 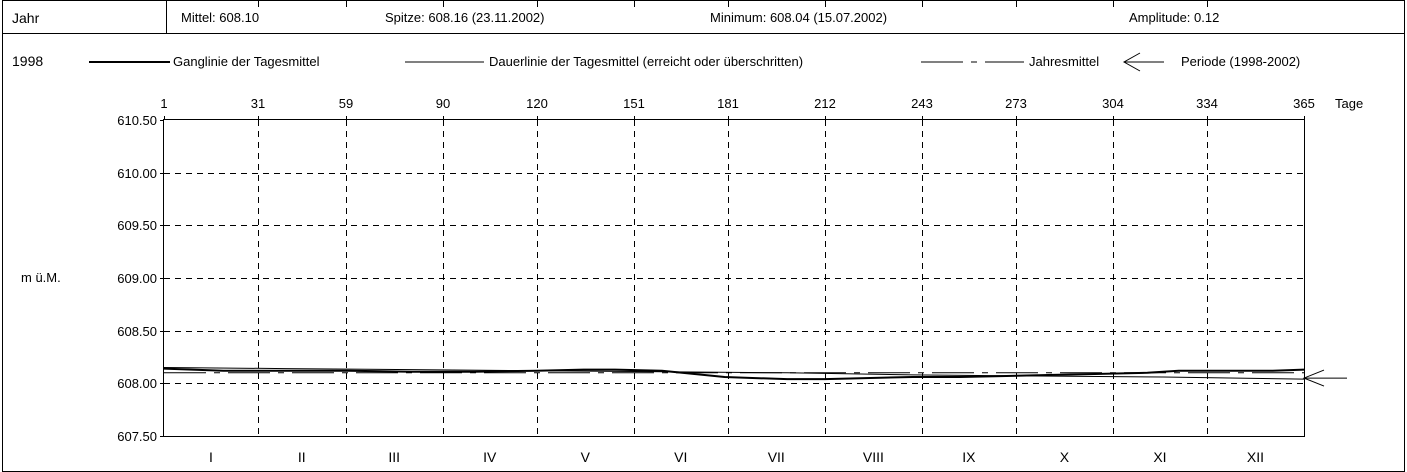 What do you see at coordinates (1174, 17) in the screenshot?
I see `header-amplitude: Amplitude: 0.12` at bounding box center [1174, 17].